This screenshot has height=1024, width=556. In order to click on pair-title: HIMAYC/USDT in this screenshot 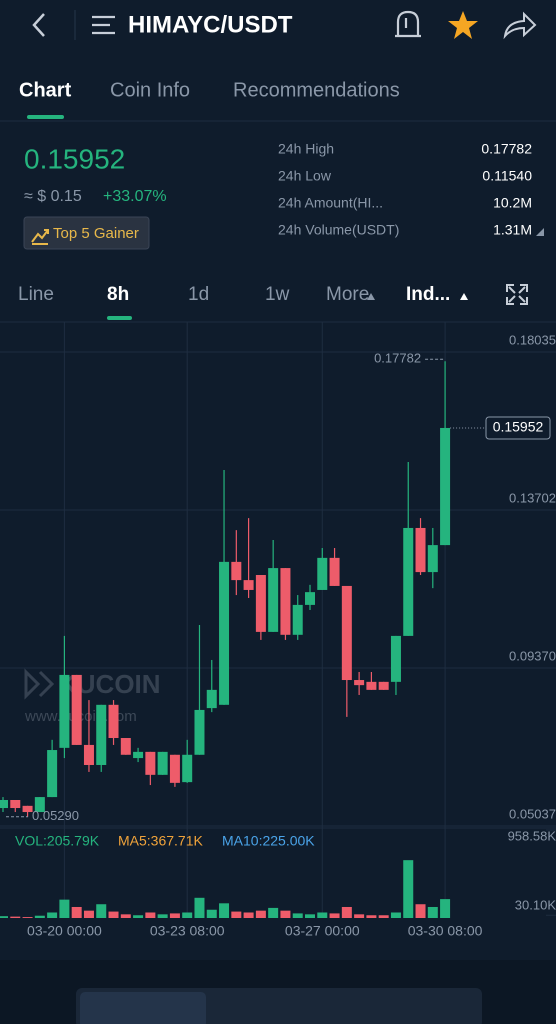, I will do `click(210, 24)`.